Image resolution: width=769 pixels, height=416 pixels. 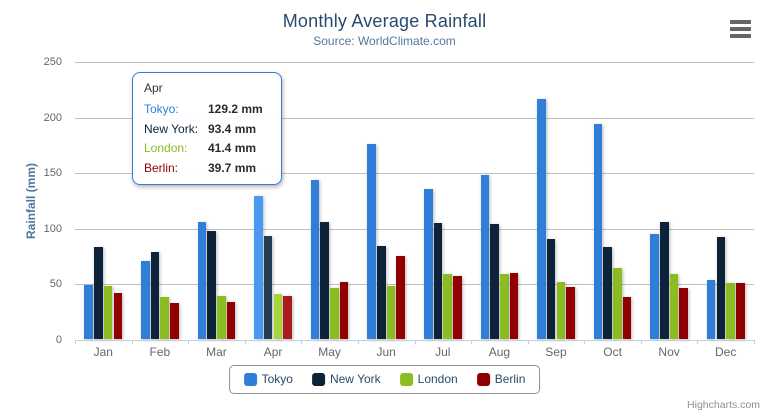 I want to click on column-berlin-apr, so click(x=287, y=317).